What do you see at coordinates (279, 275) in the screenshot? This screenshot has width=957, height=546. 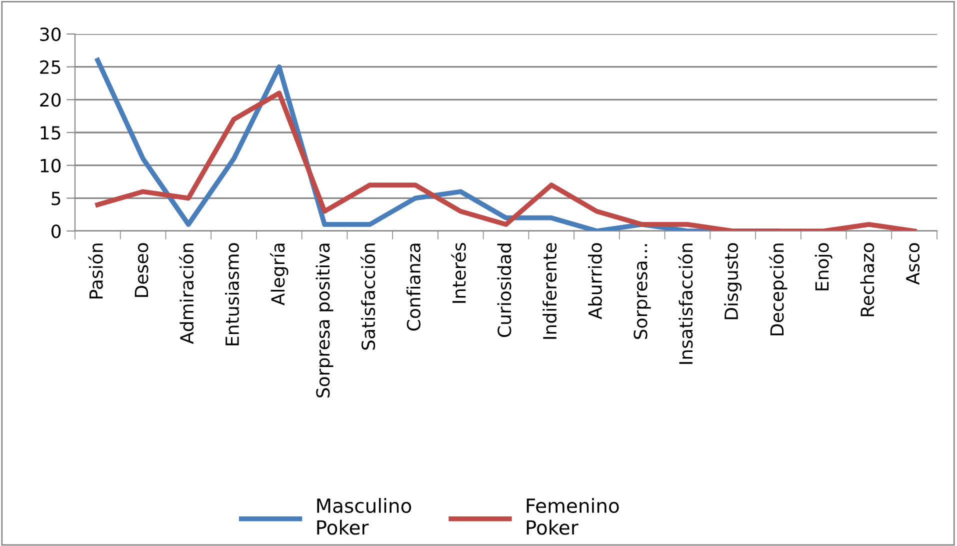 I see `x-tick-label: Alegría` at bounding box center [279, 275].